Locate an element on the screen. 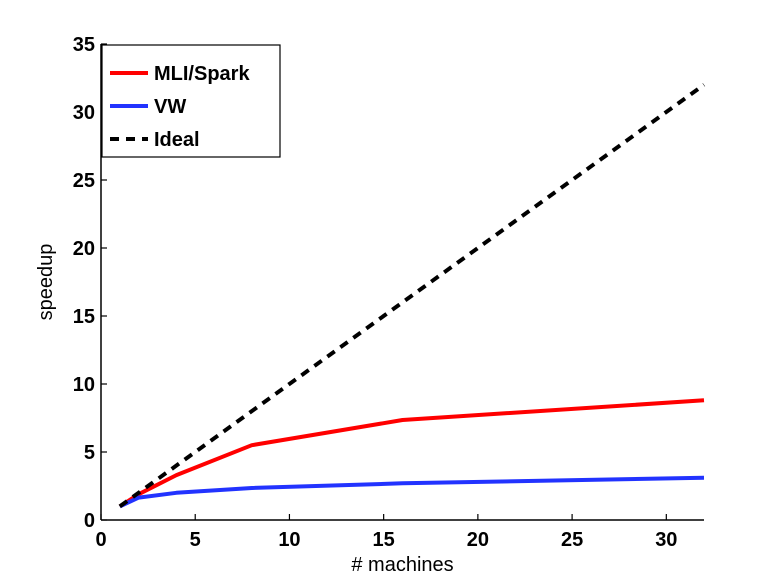  x-tick-label: 10 is located at coordinates (289, 540).